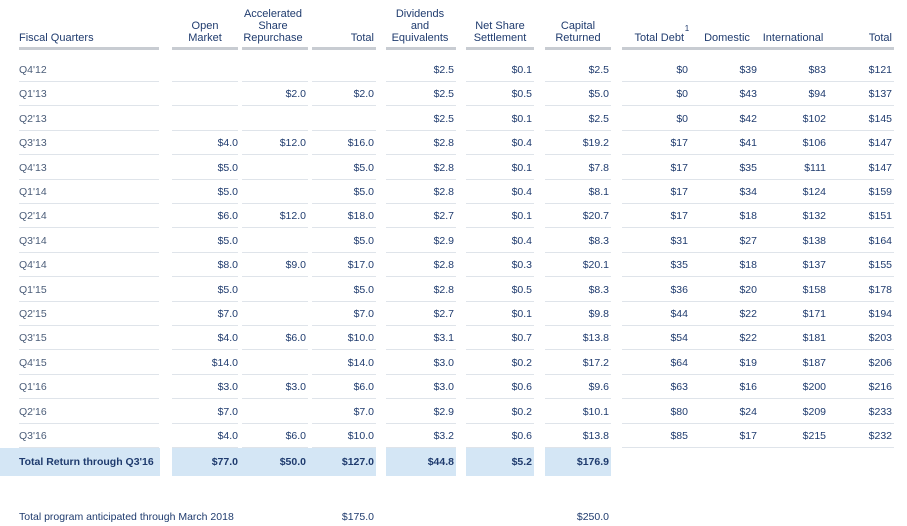 Image resolution: width=907 pixels, height=526 pixels. What do you see at coordinates (205, 32) in the screenshot?
I see `header-open-market: Open Market` at bounding box center [205, 32].